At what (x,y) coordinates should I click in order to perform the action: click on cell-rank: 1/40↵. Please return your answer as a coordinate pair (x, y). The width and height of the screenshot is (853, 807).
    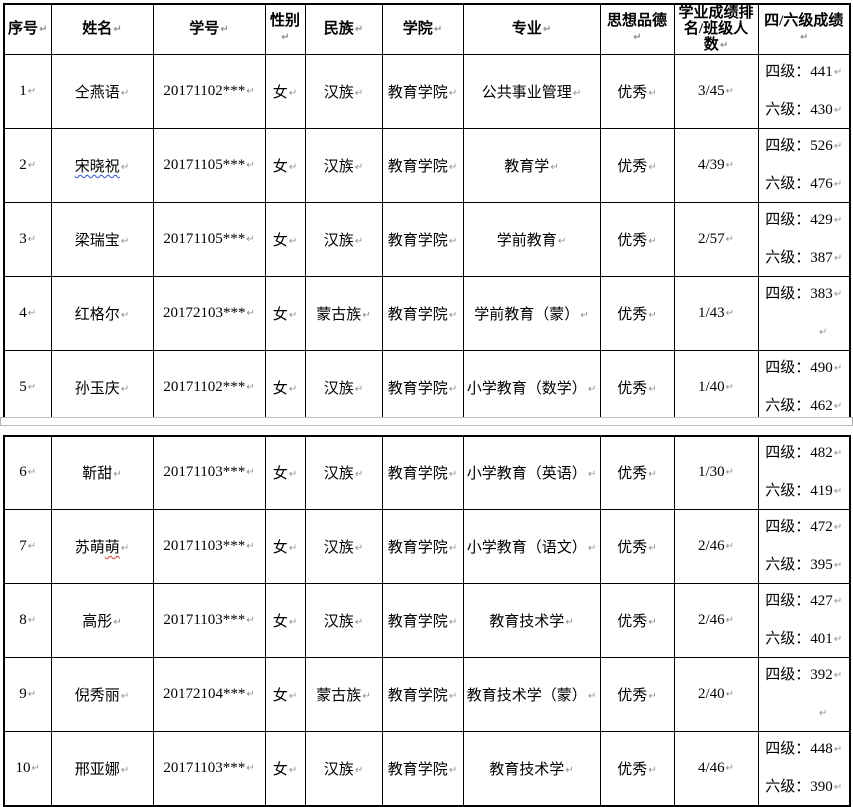
    Looking at the image, I should click on (716, 387).